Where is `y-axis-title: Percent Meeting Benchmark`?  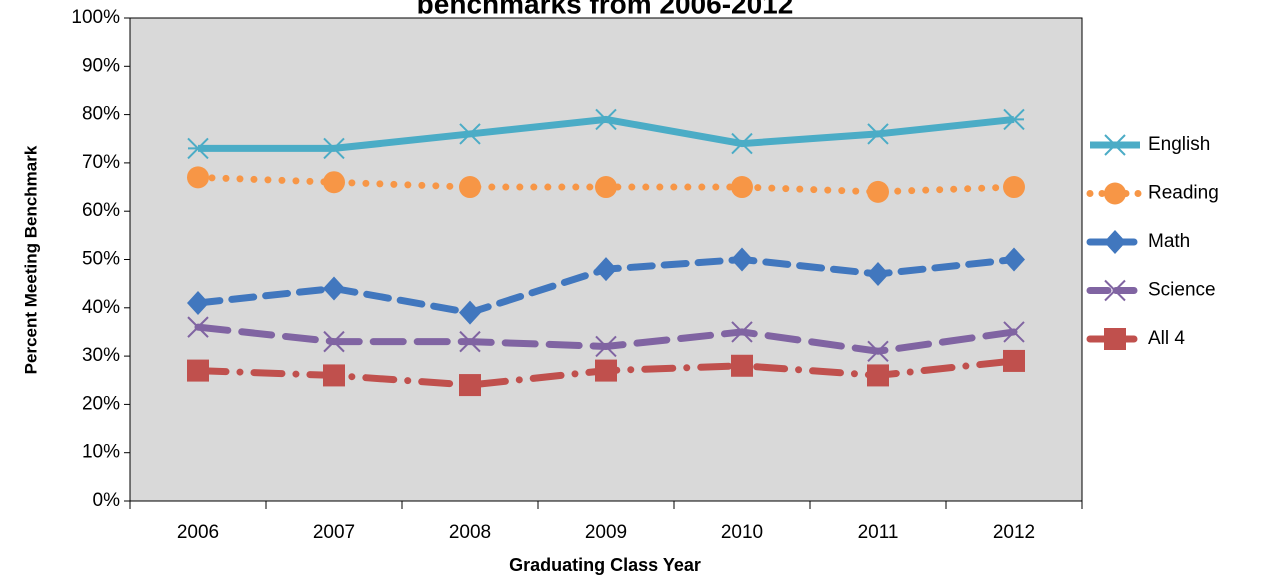 y-axis-title: Percent Meeting Benchmark is located at coordinates (30, 259).